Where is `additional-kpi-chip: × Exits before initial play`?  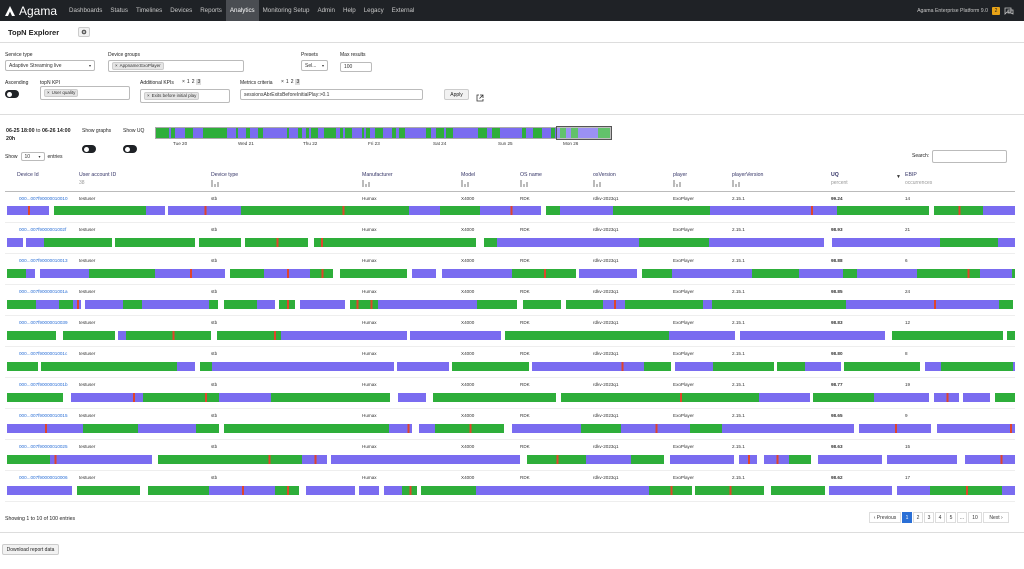 additional-kpi-chip: × Exits before initial play is located at coordinates (172, 96).